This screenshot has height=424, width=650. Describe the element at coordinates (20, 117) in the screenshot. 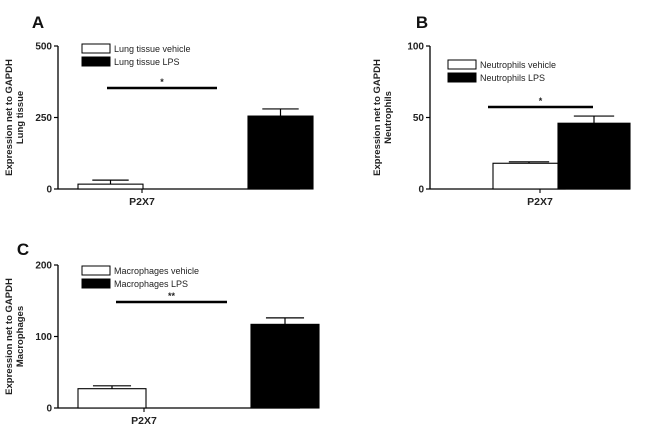

I see `y-axis-title-line: Lung tissue` at that location.